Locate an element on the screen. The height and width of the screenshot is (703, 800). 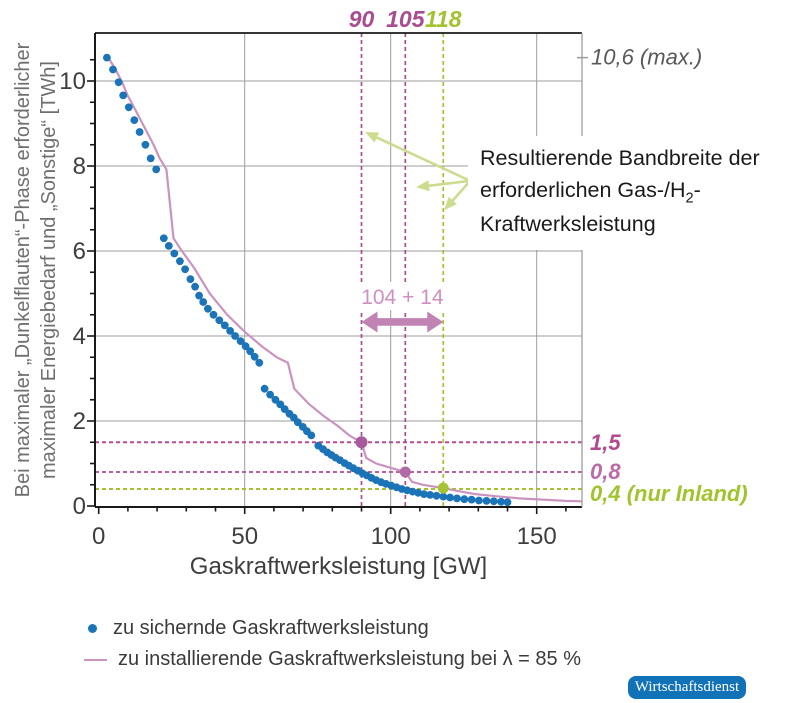
x-tick-label: 0 is located at coordinates (98, 536).